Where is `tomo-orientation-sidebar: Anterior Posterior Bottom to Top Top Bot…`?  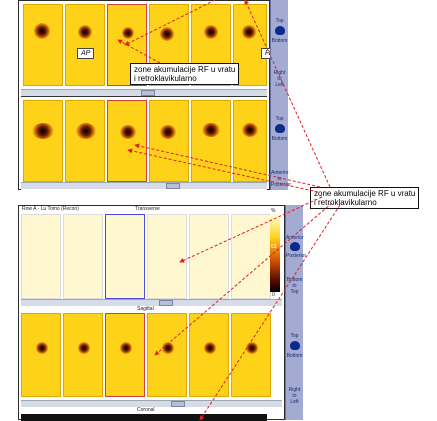
tomo-orientation-sidebar: Anterior Posterior Bottom to Top Top Bot… is located at coordinates (296, 312).